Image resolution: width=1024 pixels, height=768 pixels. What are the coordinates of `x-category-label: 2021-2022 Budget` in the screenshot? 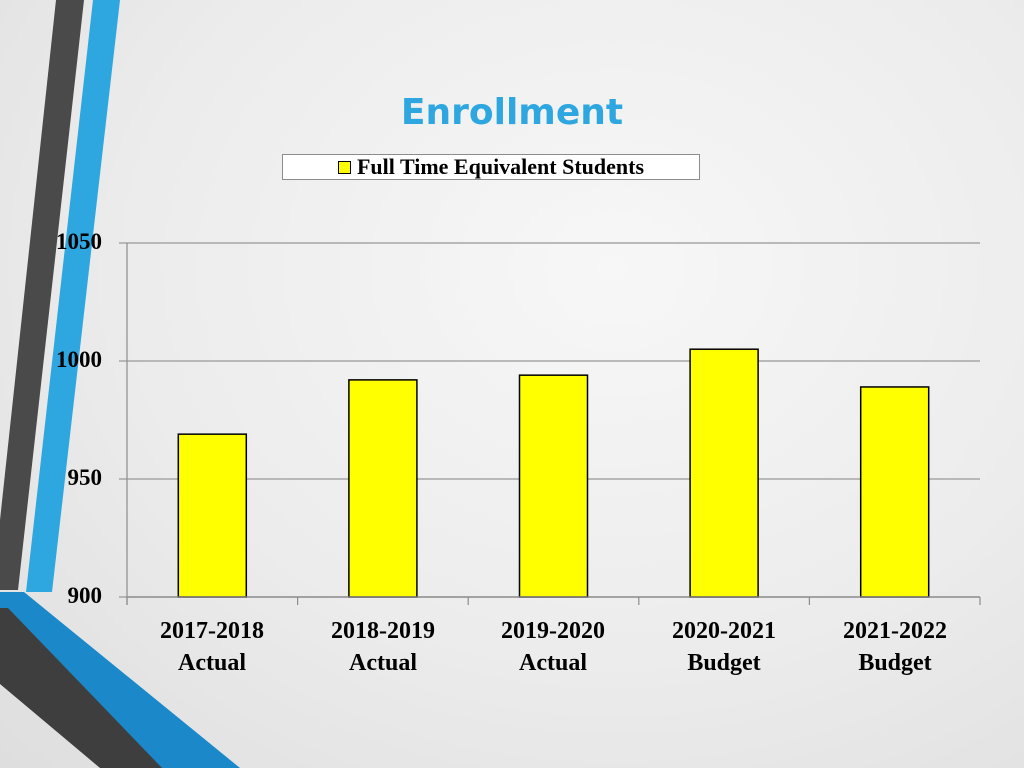 It's located at (895, 647).